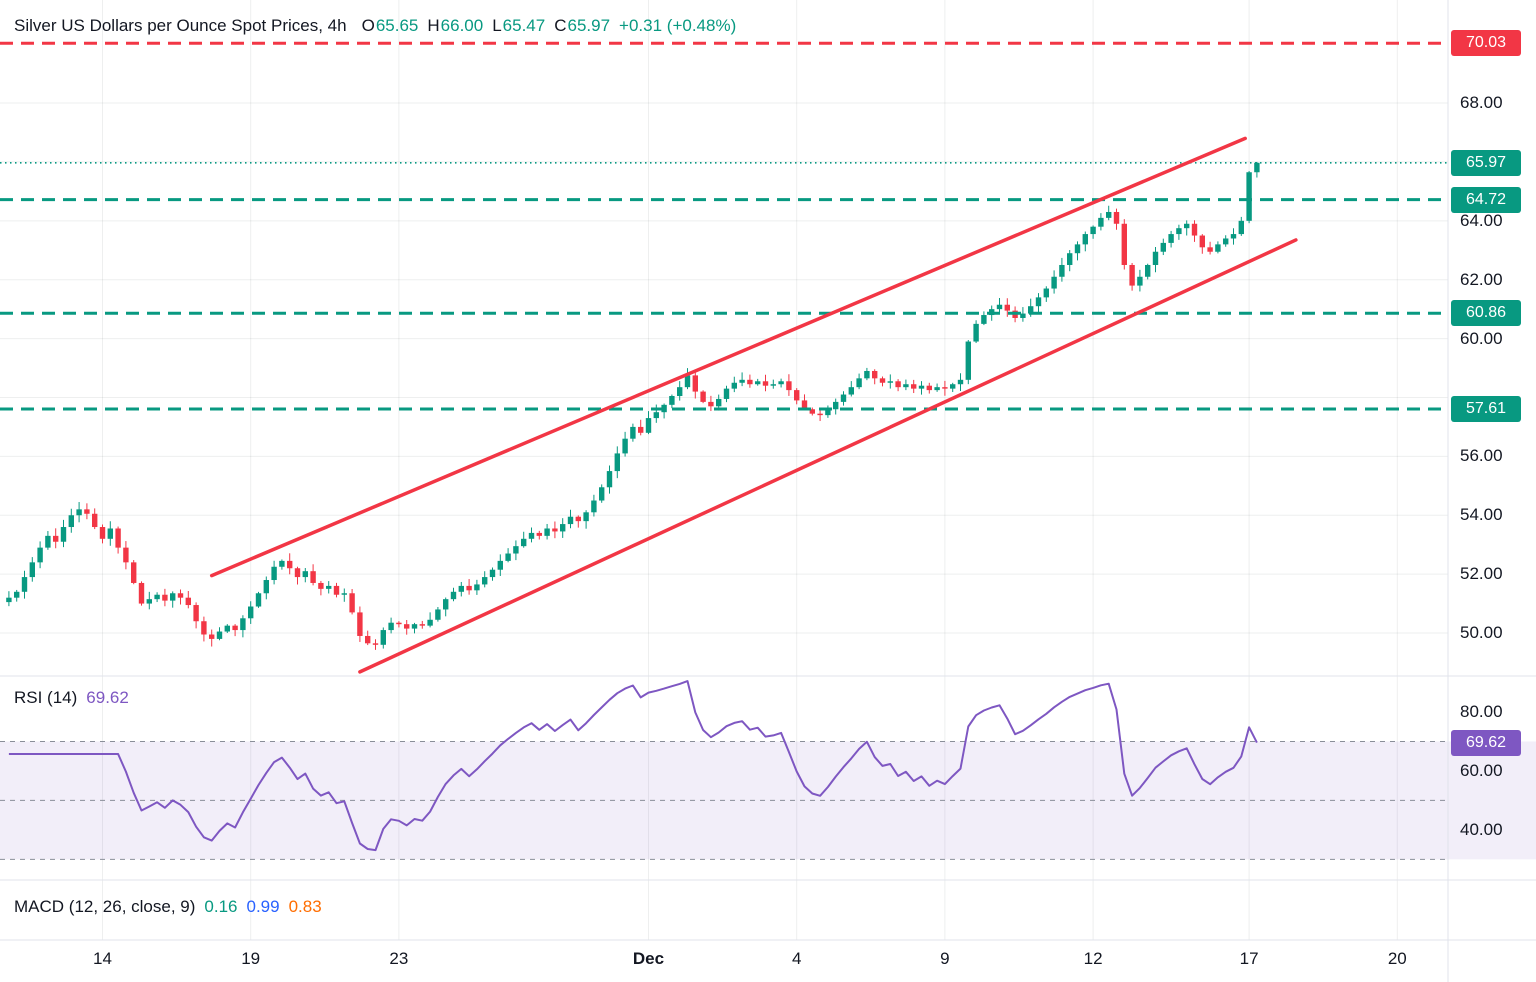  What do you see at coordinates (1486, 43) in the screenshot?
I see `price-level-badge-70.03: 70.03` at bounding box center [1486, 43].